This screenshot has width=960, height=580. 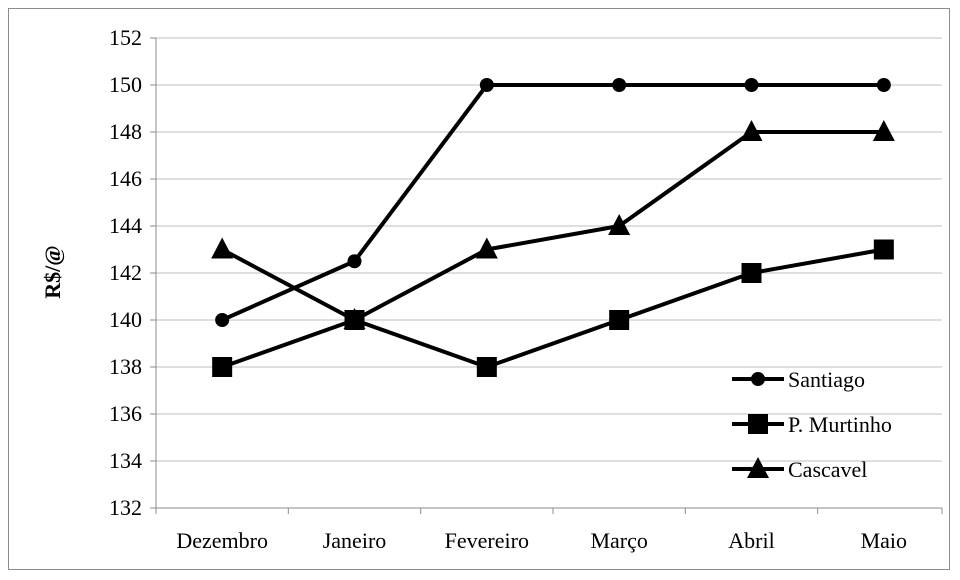 What do you see at coordinates (125, 319) in the screenshot?
I see `y-tick-label: 140` at bounding box center [125, 319].